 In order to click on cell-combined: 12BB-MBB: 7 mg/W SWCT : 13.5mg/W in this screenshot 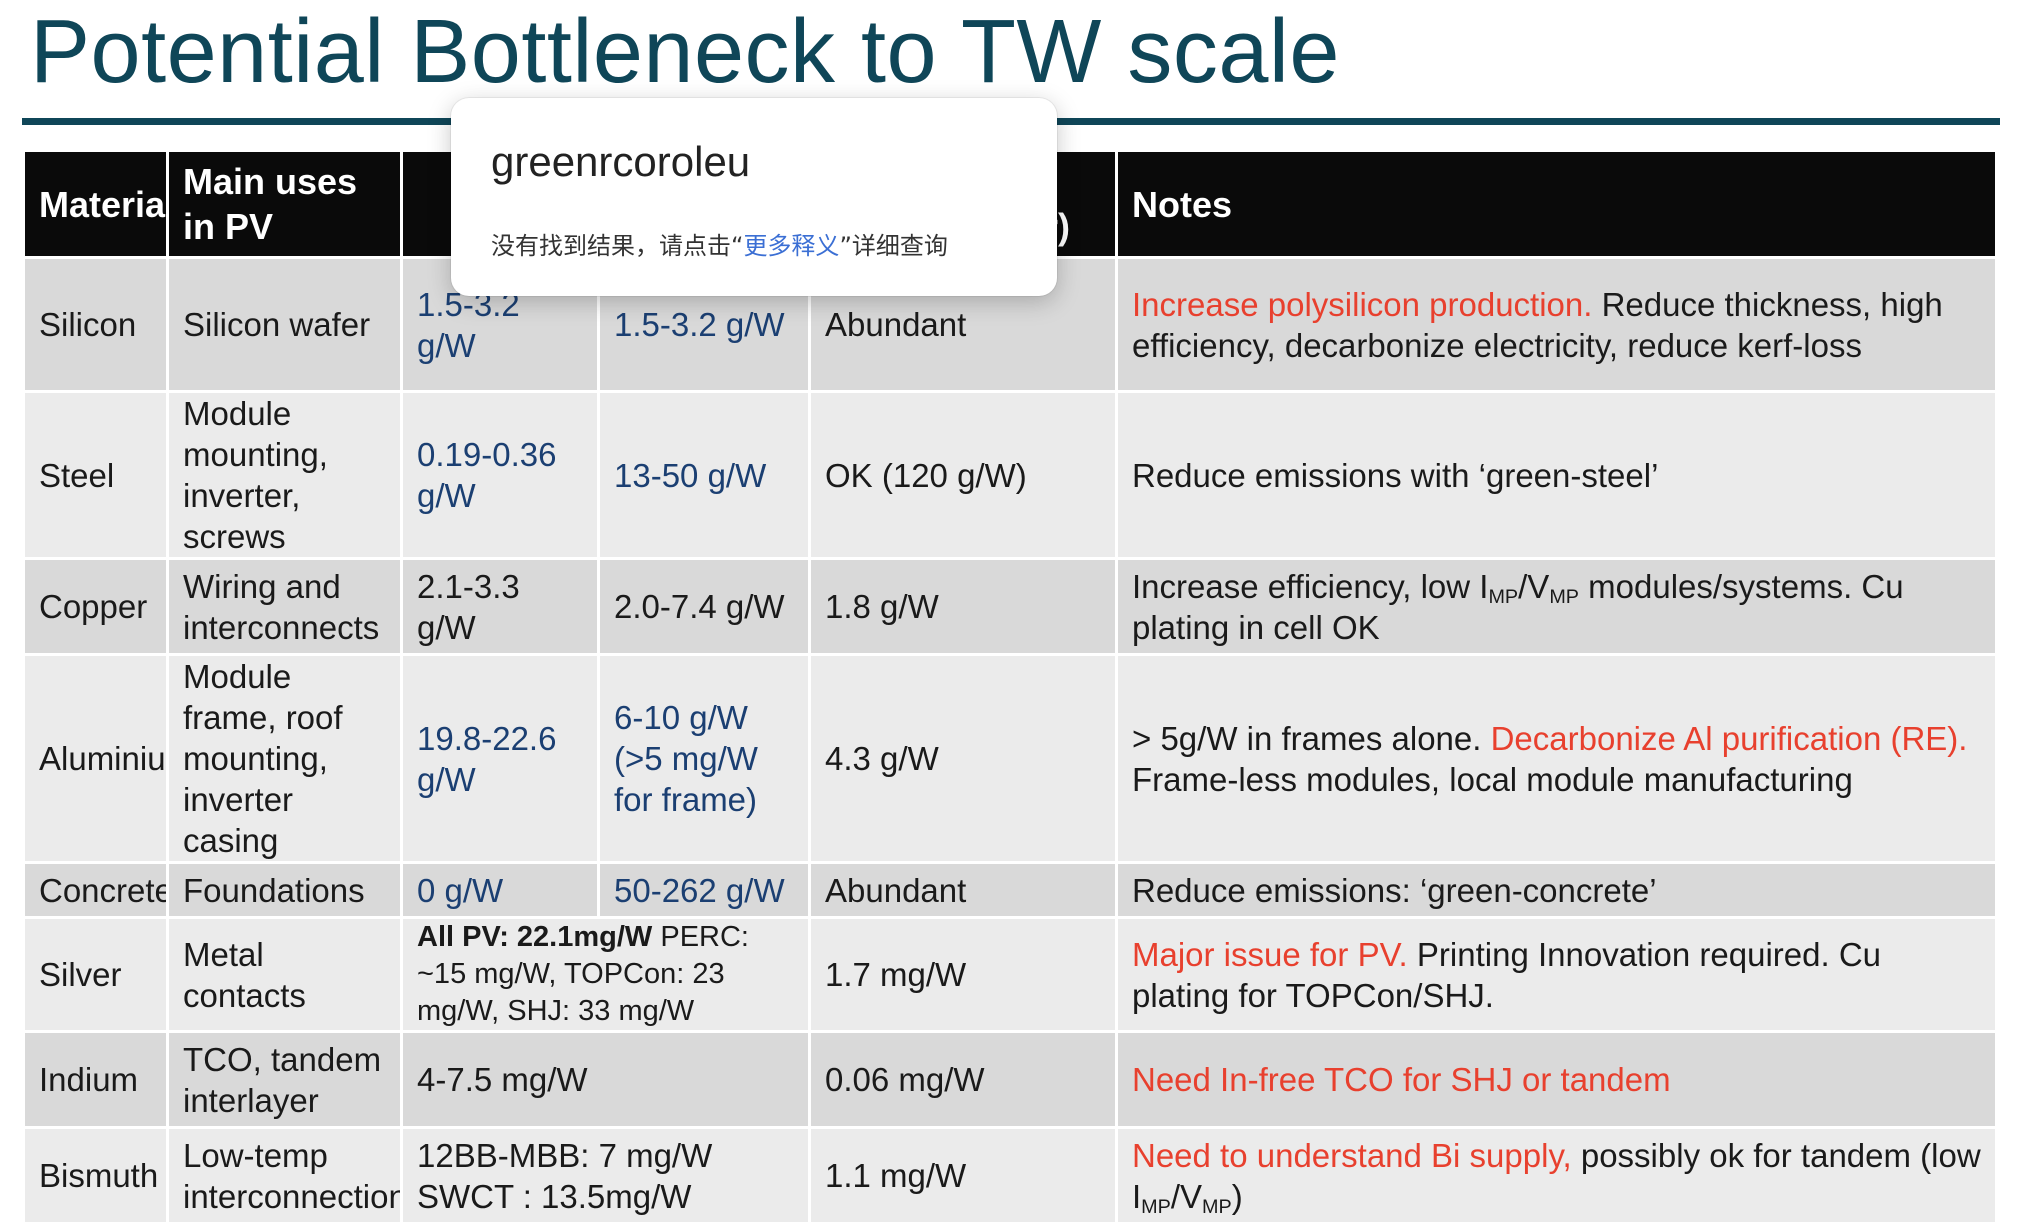, I will do `click(605, 1175)`.